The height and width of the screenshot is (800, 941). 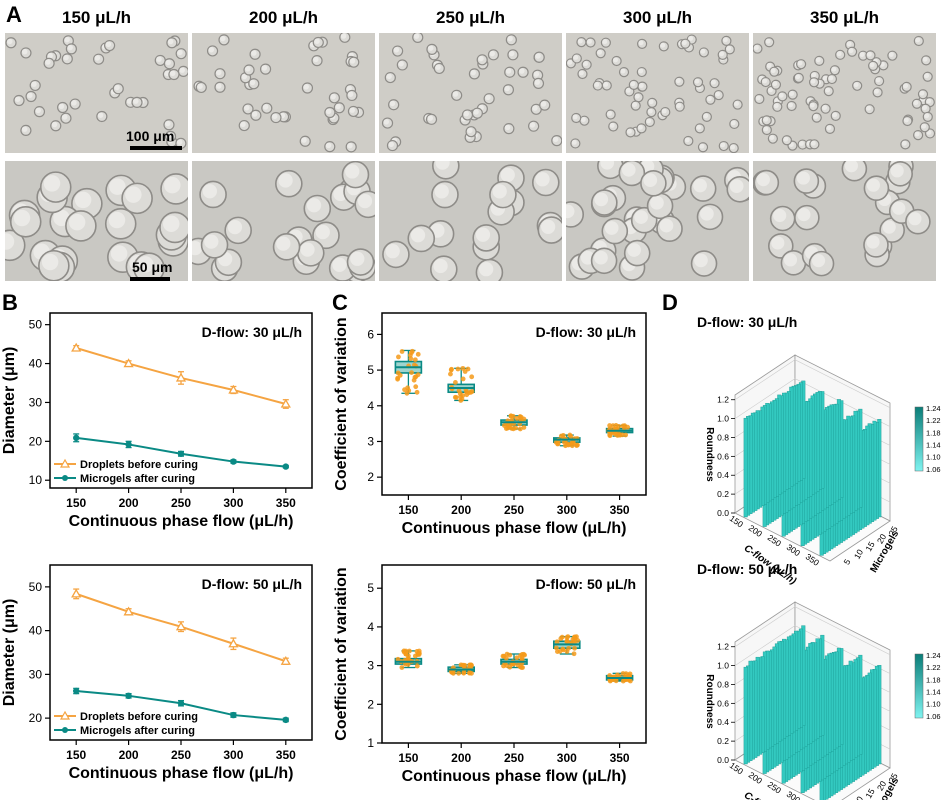 I want to click on box-iqr, so click(x=514, y=422).